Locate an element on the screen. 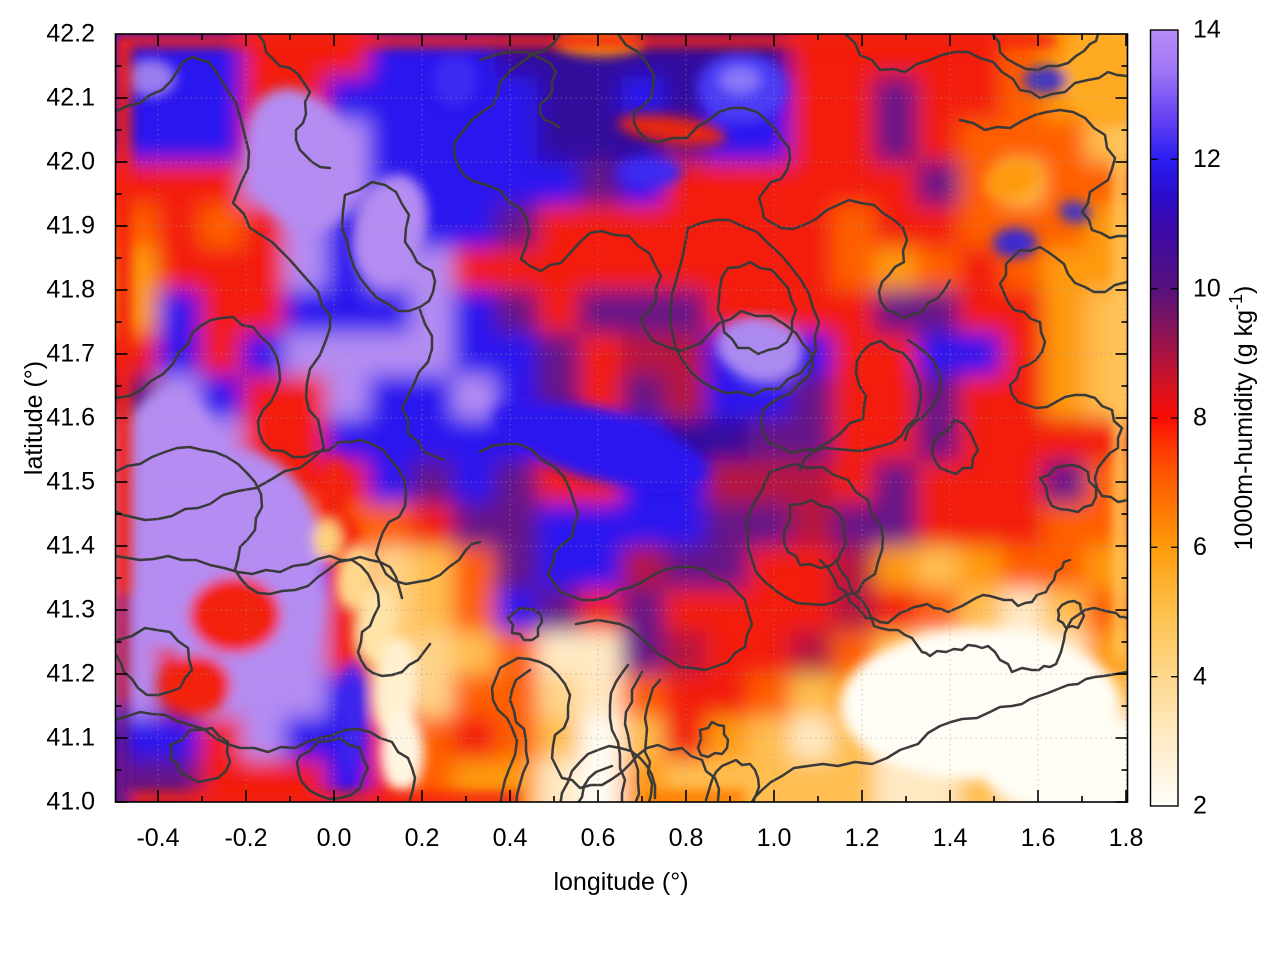 The image size is (1280, 960). svg-text: 42.2 is located at coordinates (70, 34).